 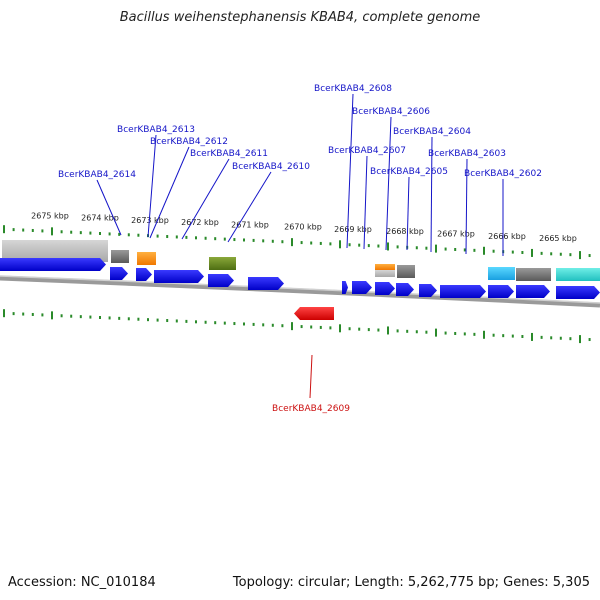 What do you see at coordinates (97, 175) in the screenshot?
I see `gene-label: BcerKBAB4_2614` at bounding box center [97, 175].